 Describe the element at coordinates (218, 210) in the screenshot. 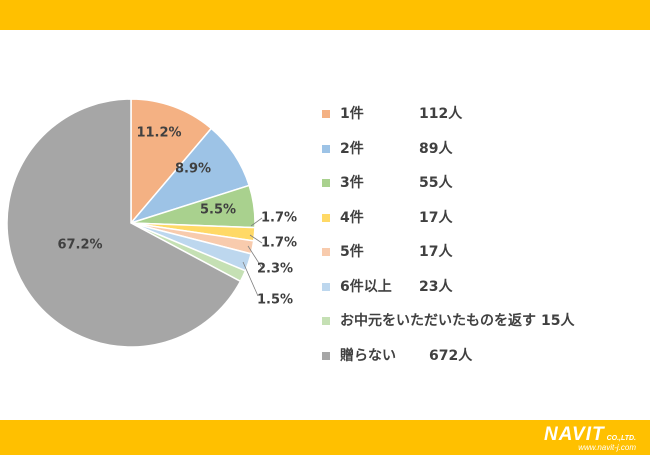

I see `data-label: 5.5%` at that location.